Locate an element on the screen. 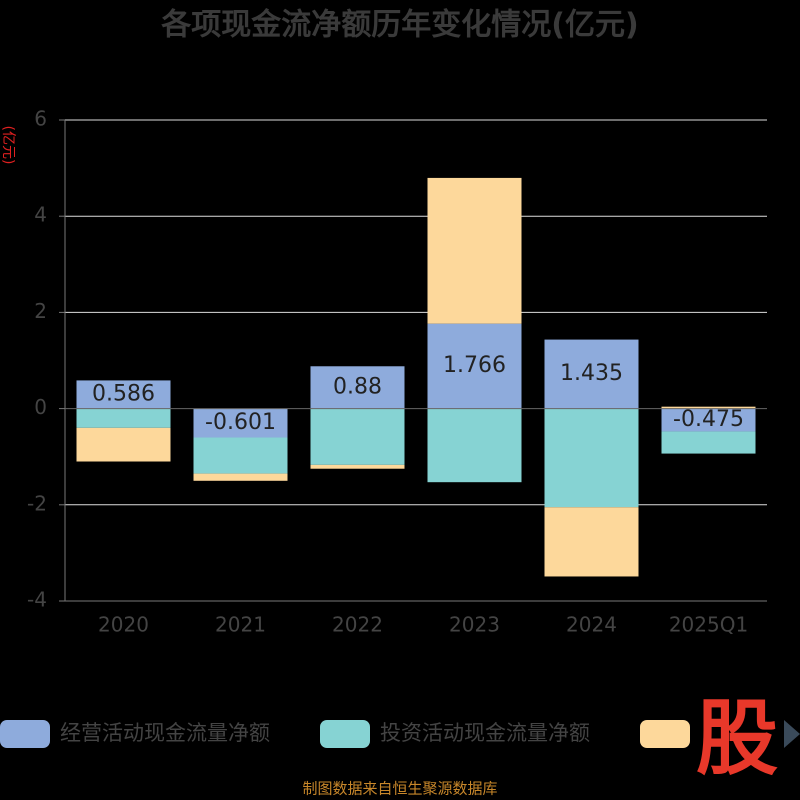  x-tick-label: 2024 is located at coordinates (591, 625).